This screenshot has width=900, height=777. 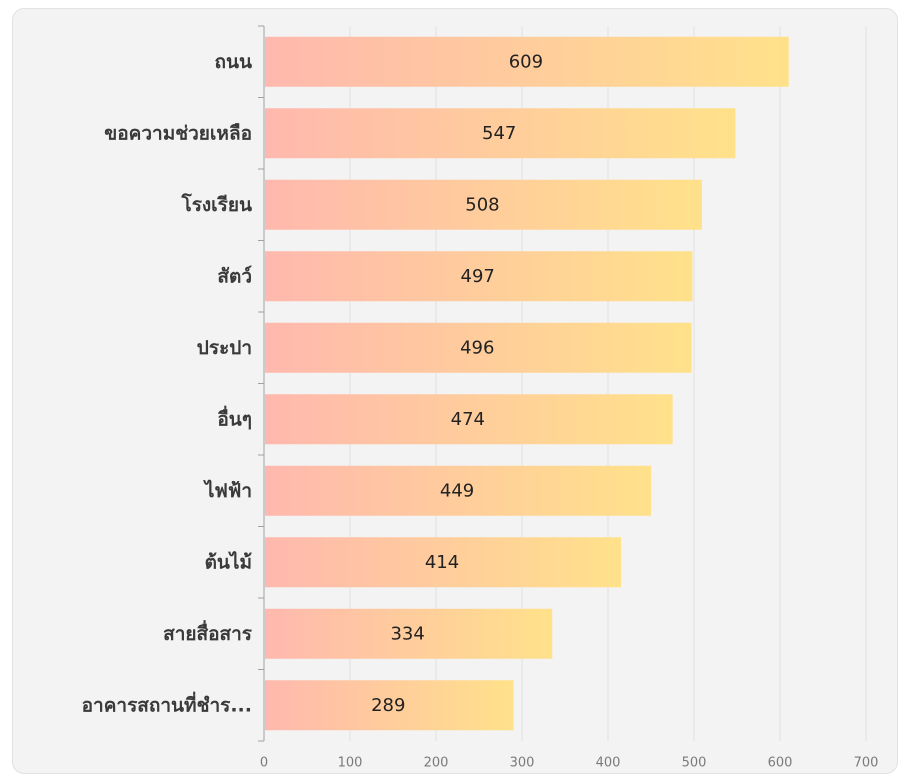 I want to click on value-label: 334, so click(x=407, y=633).